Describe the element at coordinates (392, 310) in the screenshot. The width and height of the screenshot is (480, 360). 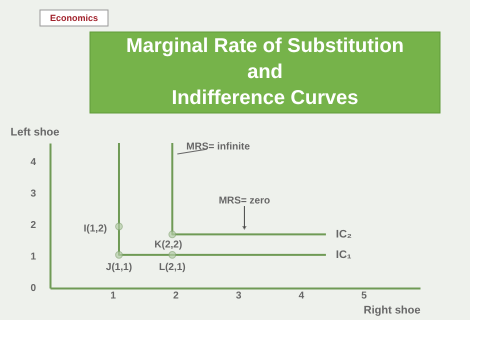
I see `x-axis-title: Right shoe` at that location.